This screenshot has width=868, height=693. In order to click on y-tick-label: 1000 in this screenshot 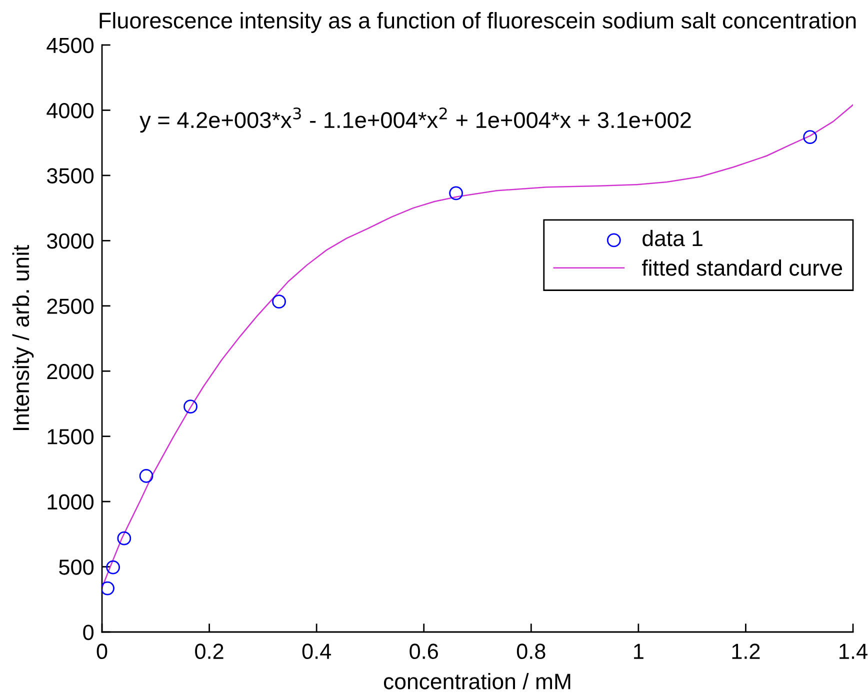, I will do `click(71, 502)`.